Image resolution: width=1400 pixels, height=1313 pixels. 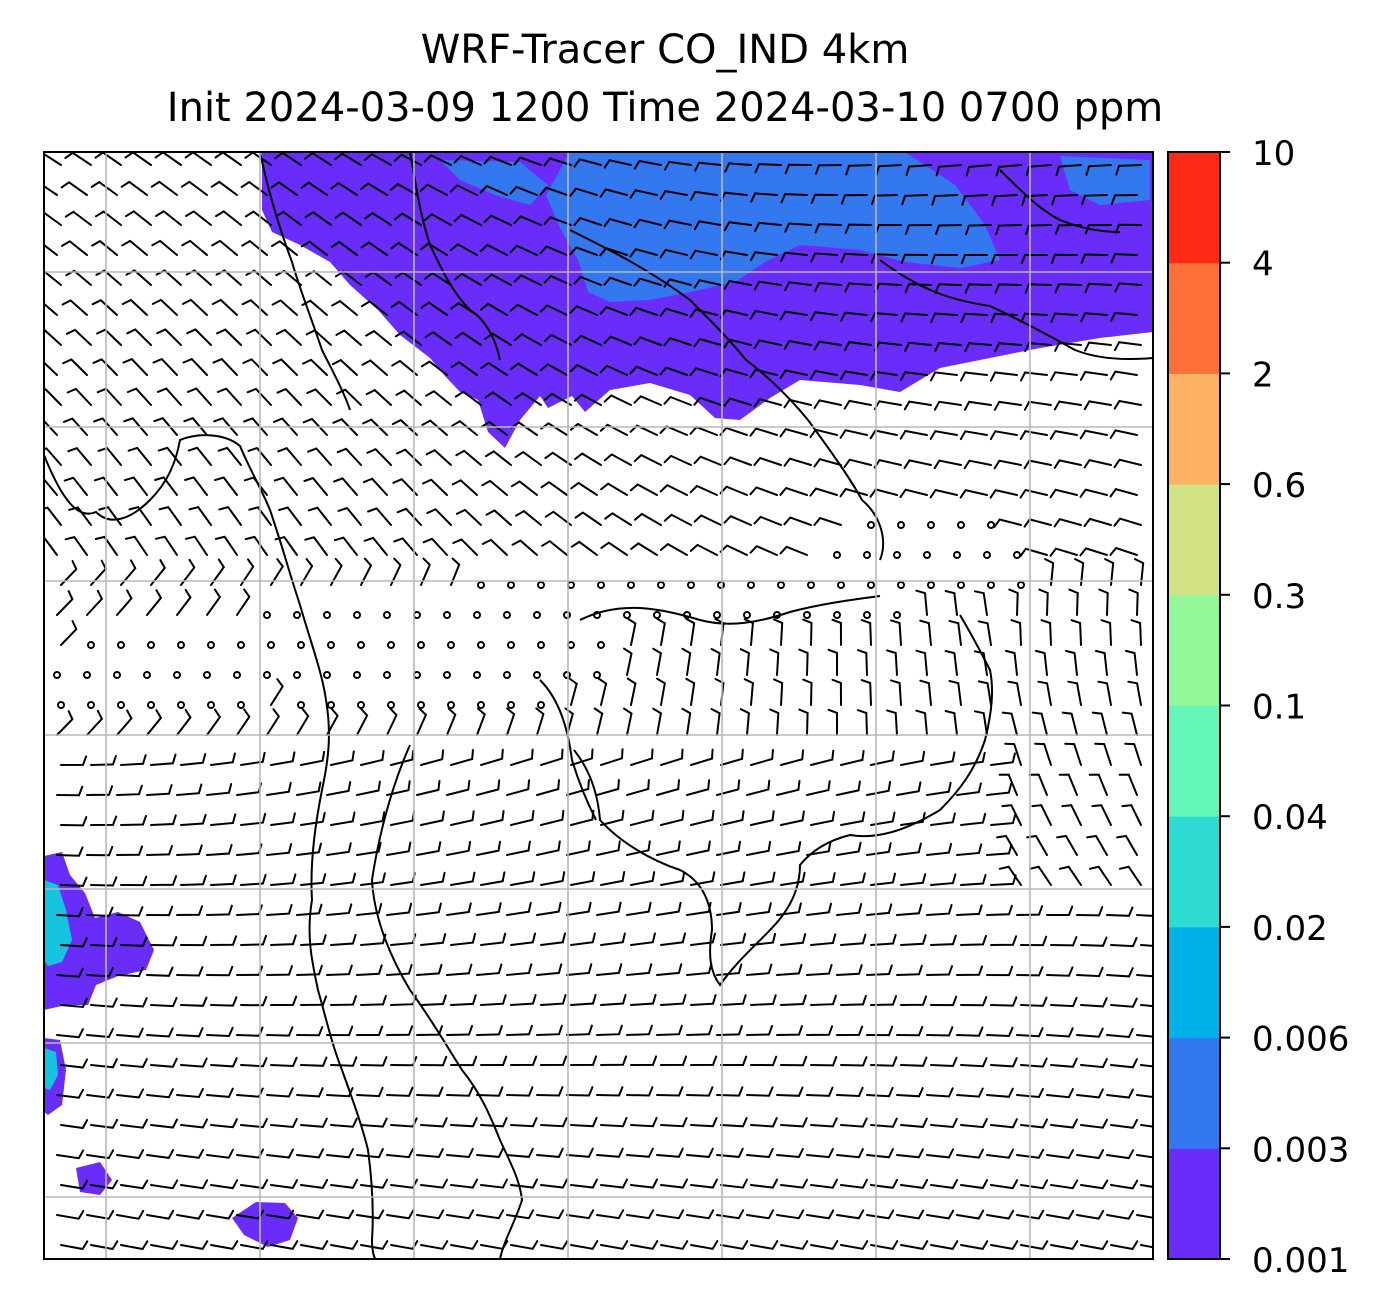 I want to click on colorbar-tick-label: 0.006, so click(x=1300, y=1040).